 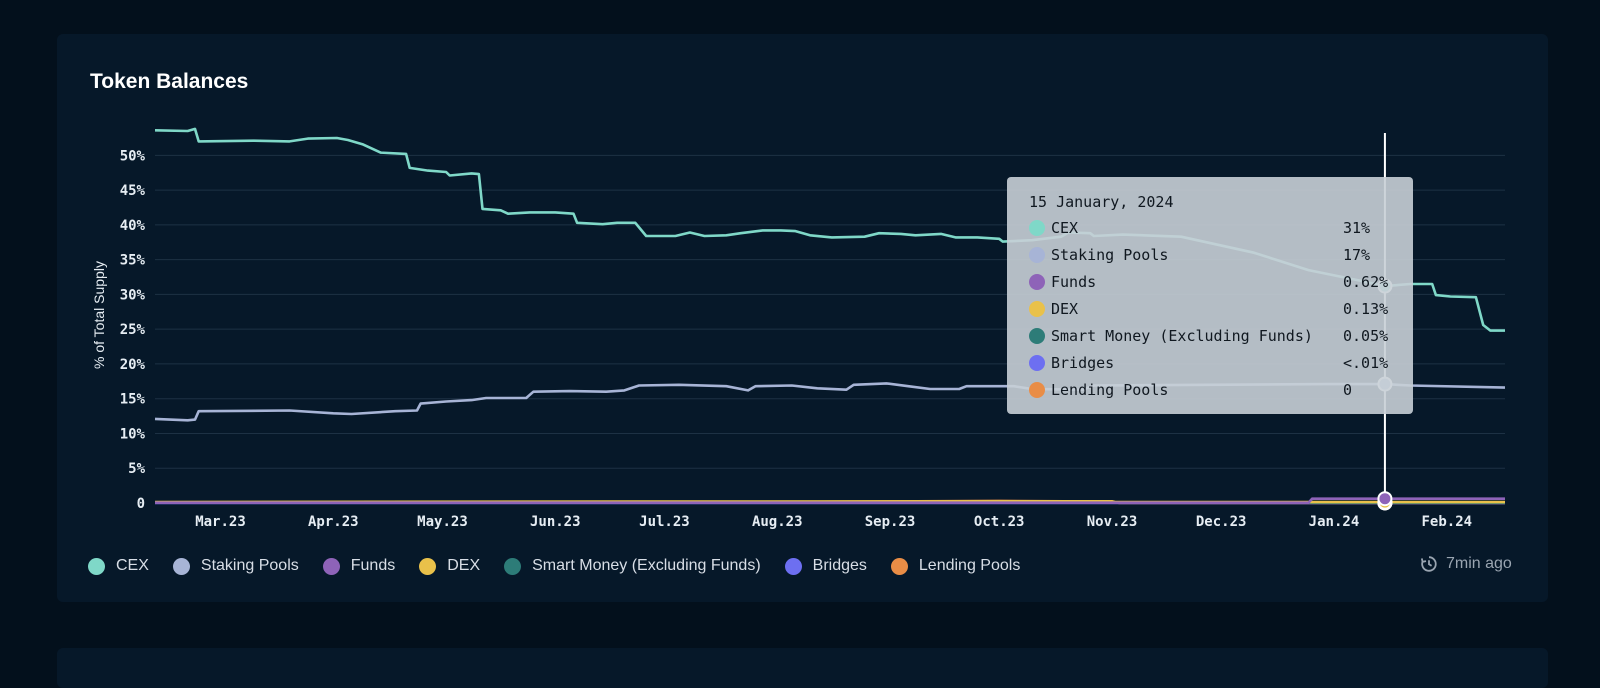 What do you see at coordinates (1110, 390) in the screenshot?
I see `tooltip-series-name: Lending Pools` at bounding box center [1110, 390].